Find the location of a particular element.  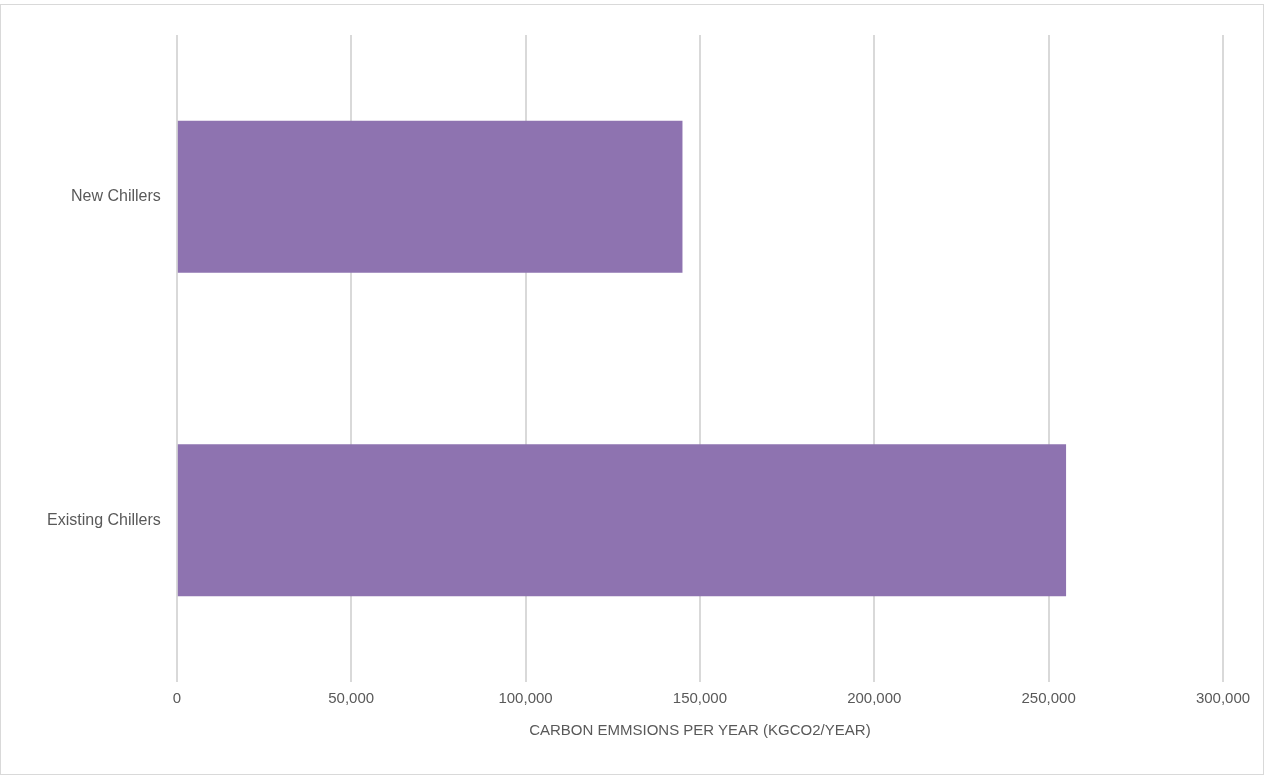

y-tick-label: Existing Chillers is located at coordinates (104, 519).